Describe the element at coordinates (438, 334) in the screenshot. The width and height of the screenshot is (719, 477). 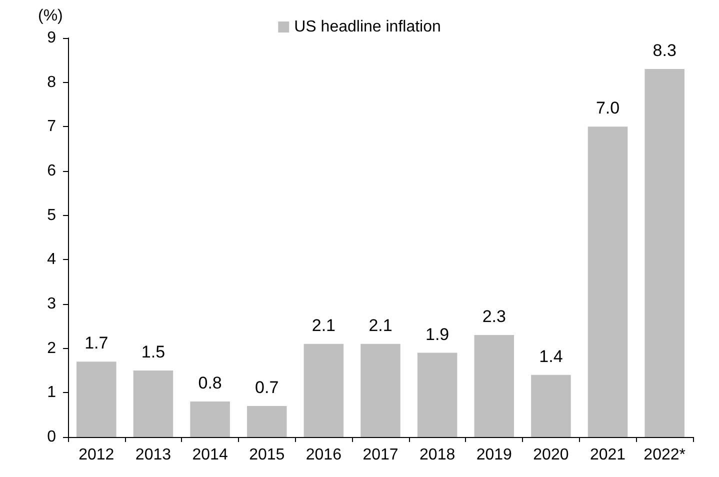
I see `data-label: 1.9` at that location.